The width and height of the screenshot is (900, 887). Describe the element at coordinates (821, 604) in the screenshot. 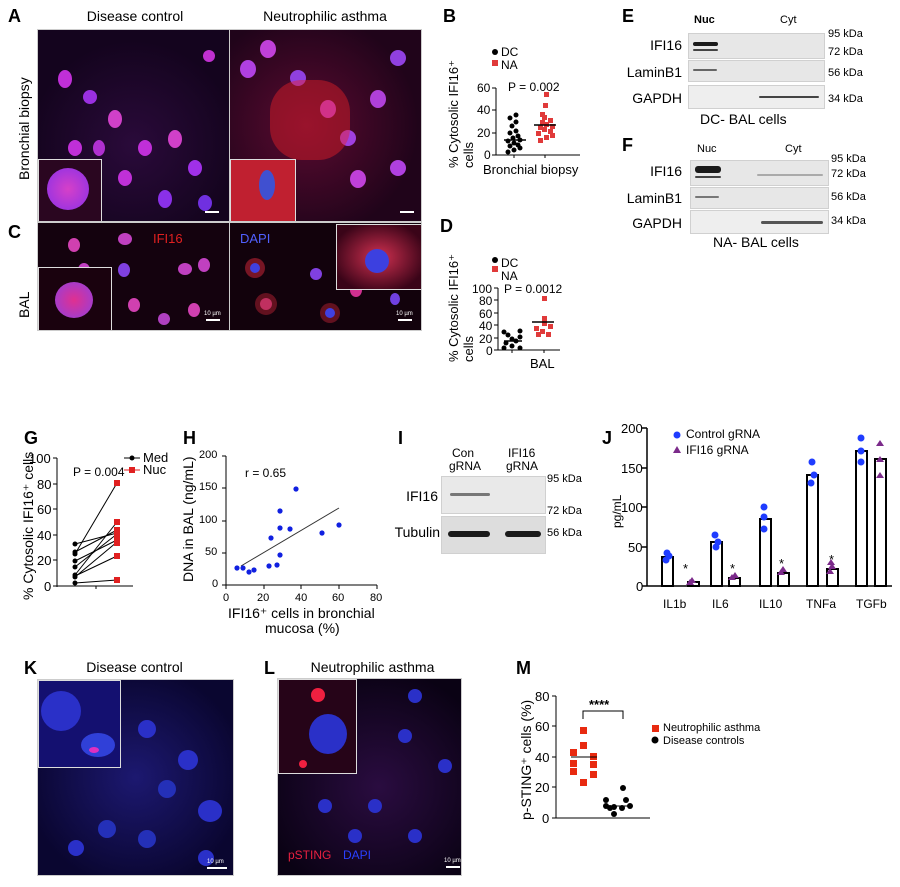

I see `chart-j-xtick-tnfa: TNFa` at that location.